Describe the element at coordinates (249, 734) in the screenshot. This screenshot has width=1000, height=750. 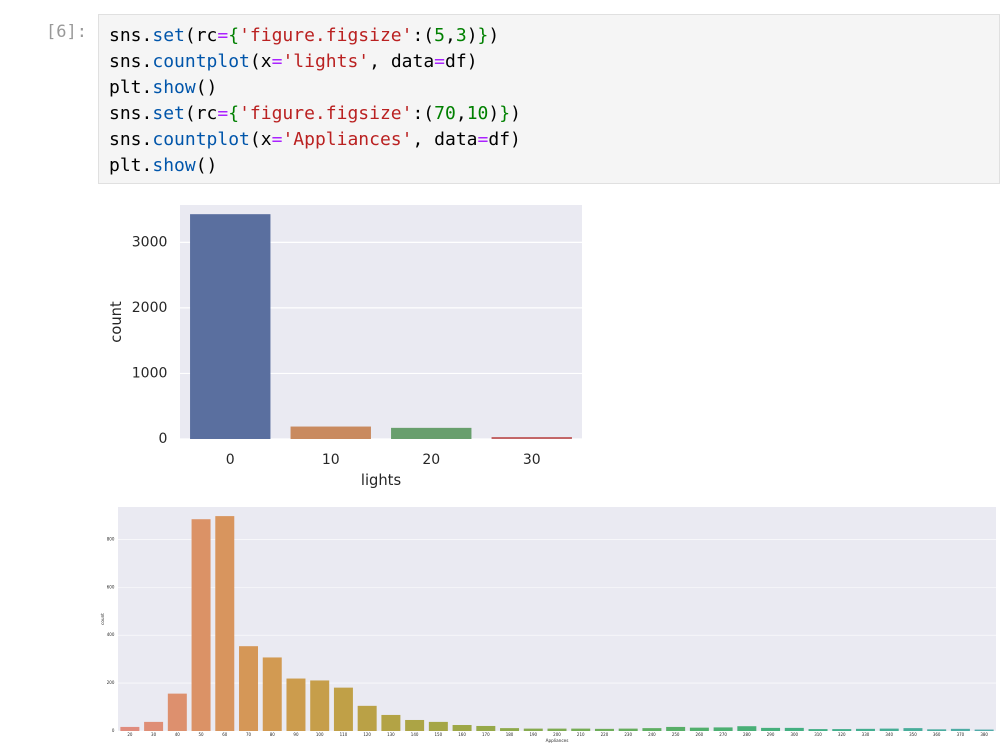
I see `x-tick-label: 70` at that location.